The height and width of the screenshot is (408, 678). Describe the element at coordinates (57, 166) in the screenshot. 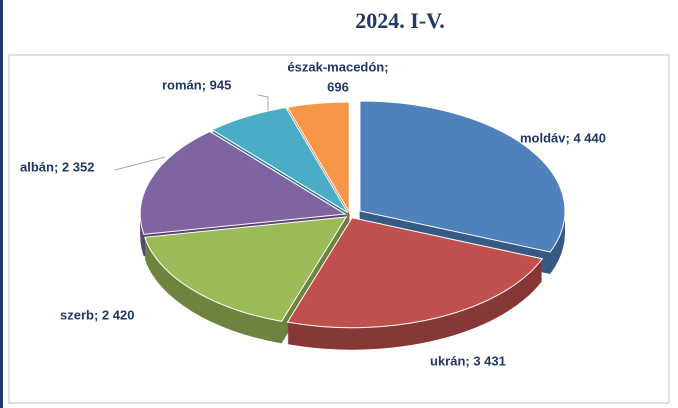

I see `data-label: albán; 2 352` at that location.